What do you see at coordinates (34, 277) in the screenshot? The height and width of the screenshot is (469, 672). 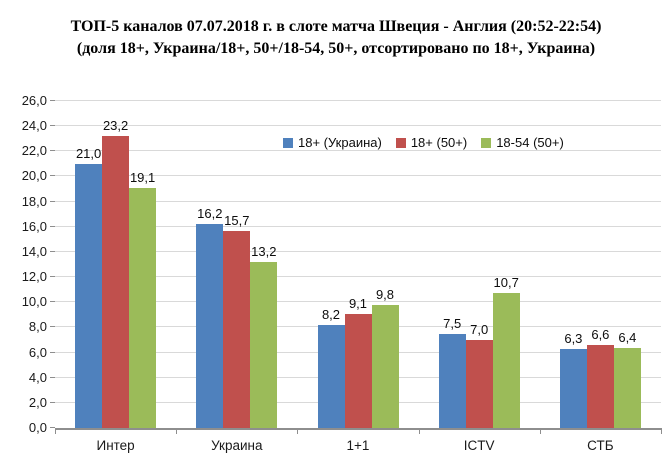 I see `y-axis-tick-label: 12,0` at bounding box center [34, 277].